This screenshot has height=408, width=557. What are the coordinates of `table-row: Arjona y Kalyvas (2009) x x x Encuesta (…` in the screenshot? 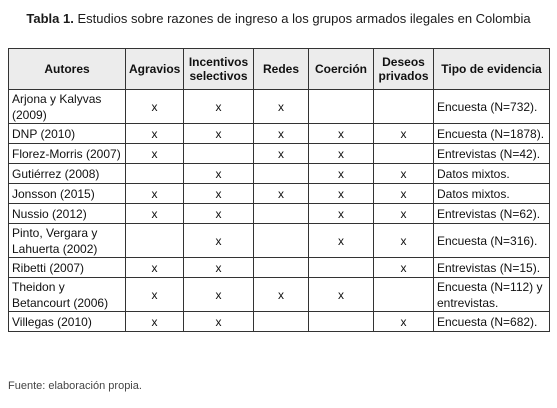 It's located at (279, 106).